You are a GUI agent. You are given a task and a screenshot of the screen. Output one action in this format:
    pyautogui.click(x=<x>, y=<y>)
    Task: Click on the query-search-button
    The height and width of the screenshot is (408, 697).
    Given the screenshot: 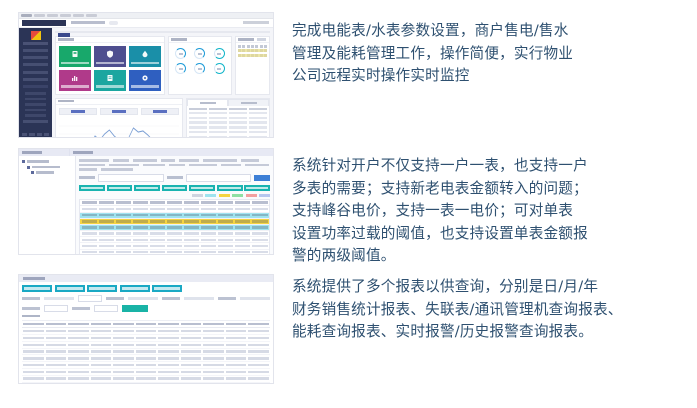 What is the action you would take?
    pyautogui.click(x=135, y=308)
    